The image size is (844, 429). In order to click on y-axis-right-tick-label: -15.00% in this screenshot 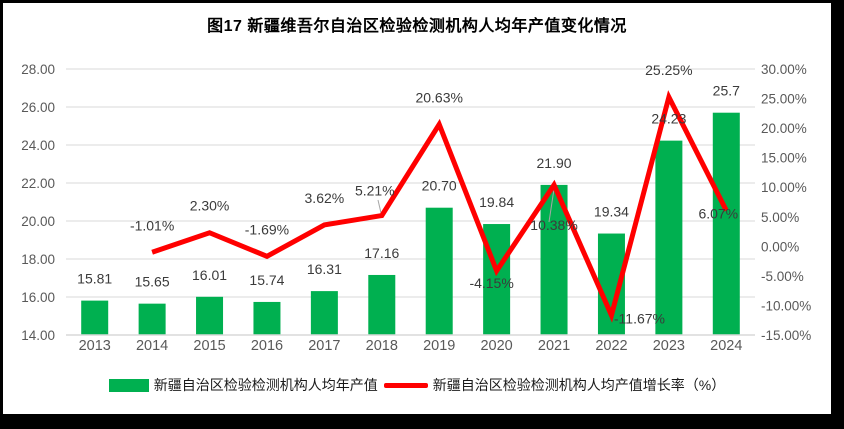, I will do `click(786, 335)`.